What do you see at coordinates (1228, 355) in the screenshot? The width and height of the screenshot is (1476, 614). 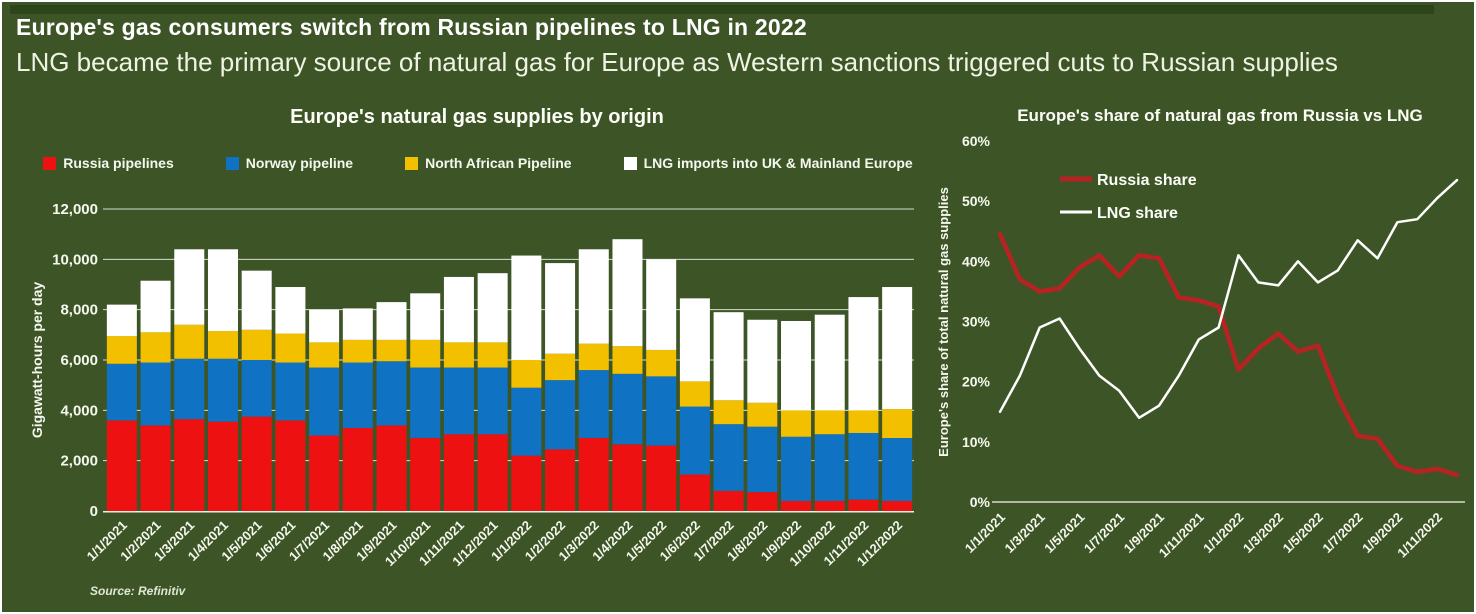 I see `line-series` at bounding box center [1228, 355].